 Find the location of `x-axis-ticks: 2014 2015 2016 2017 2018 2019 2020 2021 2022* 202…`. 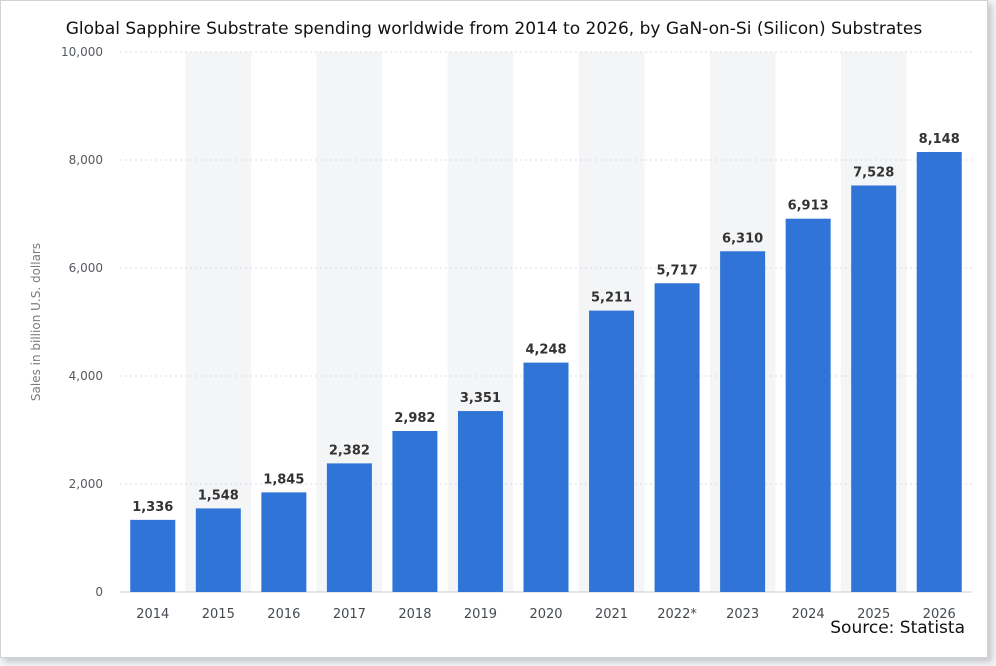

x-axis-ticks: 2014 2015 2016 2017 2018 2019 2020 2021 2022* 202… is located at coordinates (546, 614).